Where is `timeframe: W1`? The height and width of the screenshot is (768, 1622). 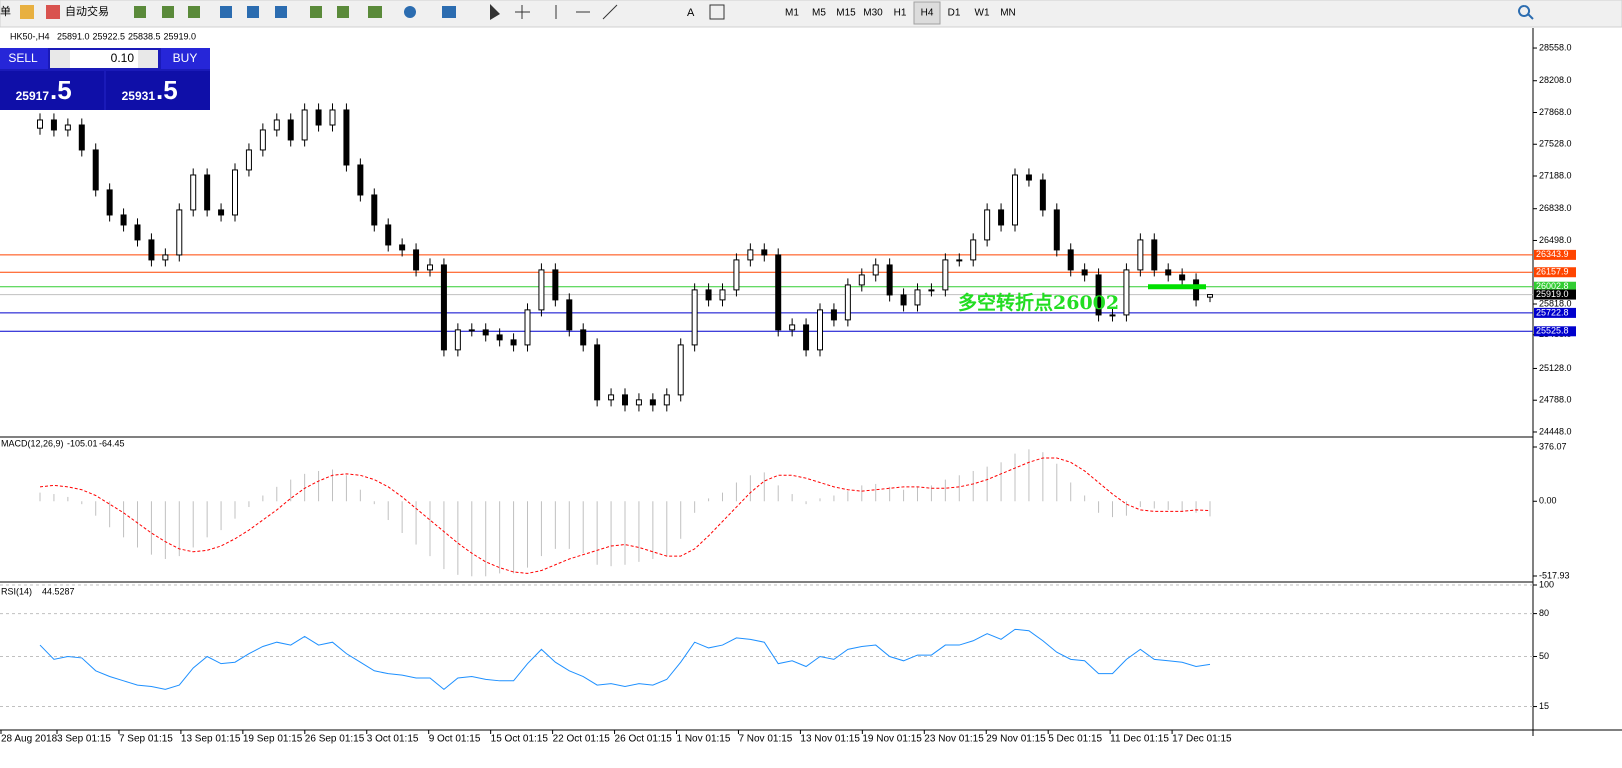 timeframe: W1 is located at coordinates (982, 13).